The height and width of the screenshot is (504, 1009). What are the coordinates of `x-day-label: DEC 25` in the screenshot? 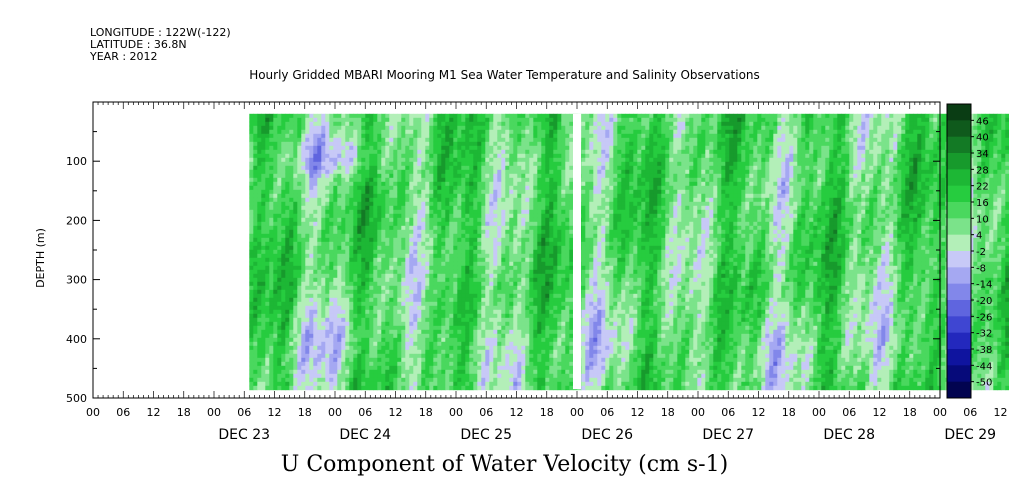 It's located at (486, 435).